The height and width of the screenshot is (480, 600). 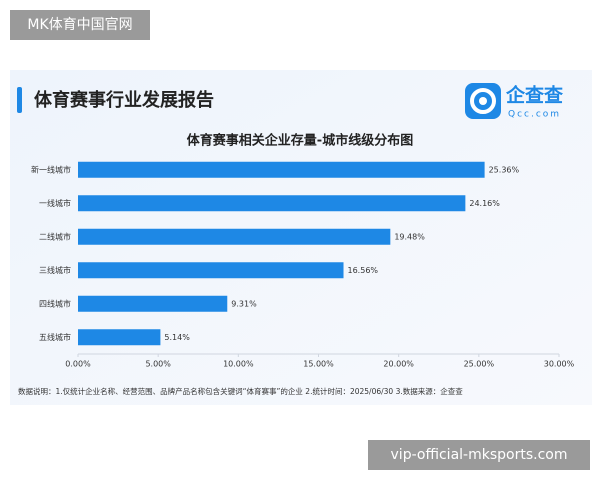 I want to click on logo-name: 企查查, so click(x=534, y=95).